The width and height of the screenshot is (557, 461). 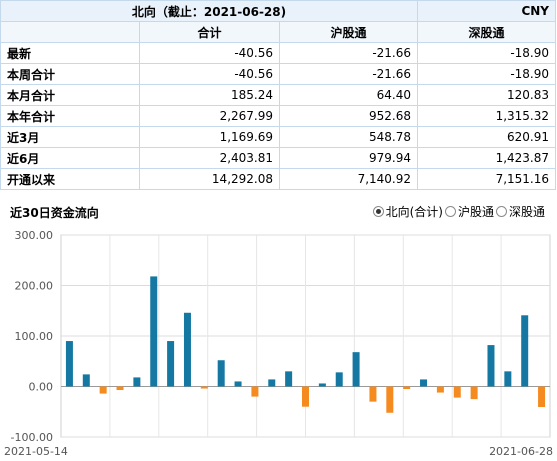 I want to click on radio-shenzhen-connect: 深股通, so click(x=520, y=211).